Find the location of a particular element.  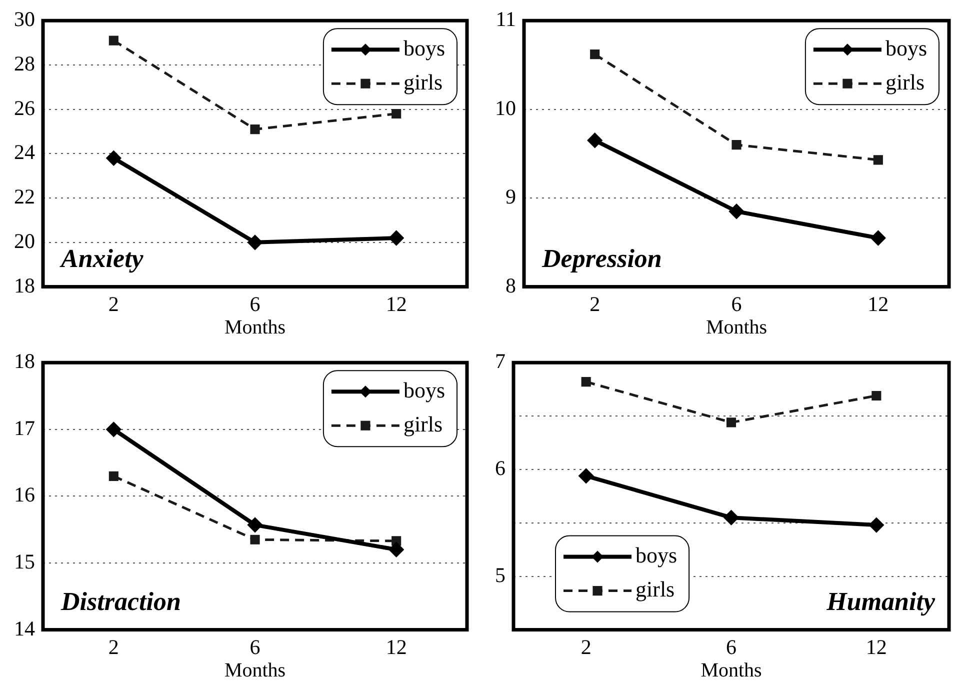

y-tick-label: 14 is located at coordinates (25, 628).